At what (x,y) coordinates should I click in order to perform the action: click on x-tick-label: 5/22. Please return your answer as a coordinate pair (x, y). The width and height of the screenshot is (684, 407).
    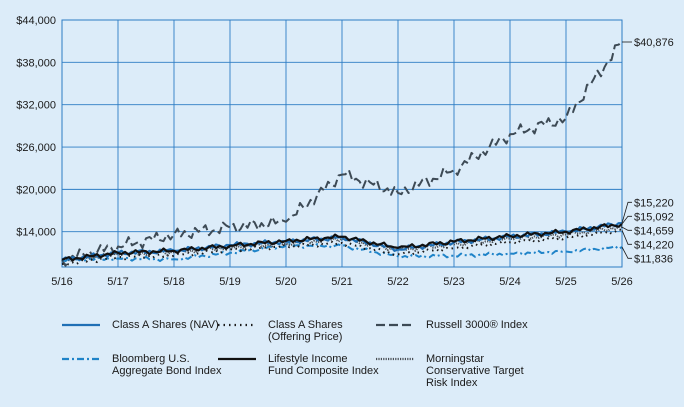
    Looking at the image, I should click on (397, 282).